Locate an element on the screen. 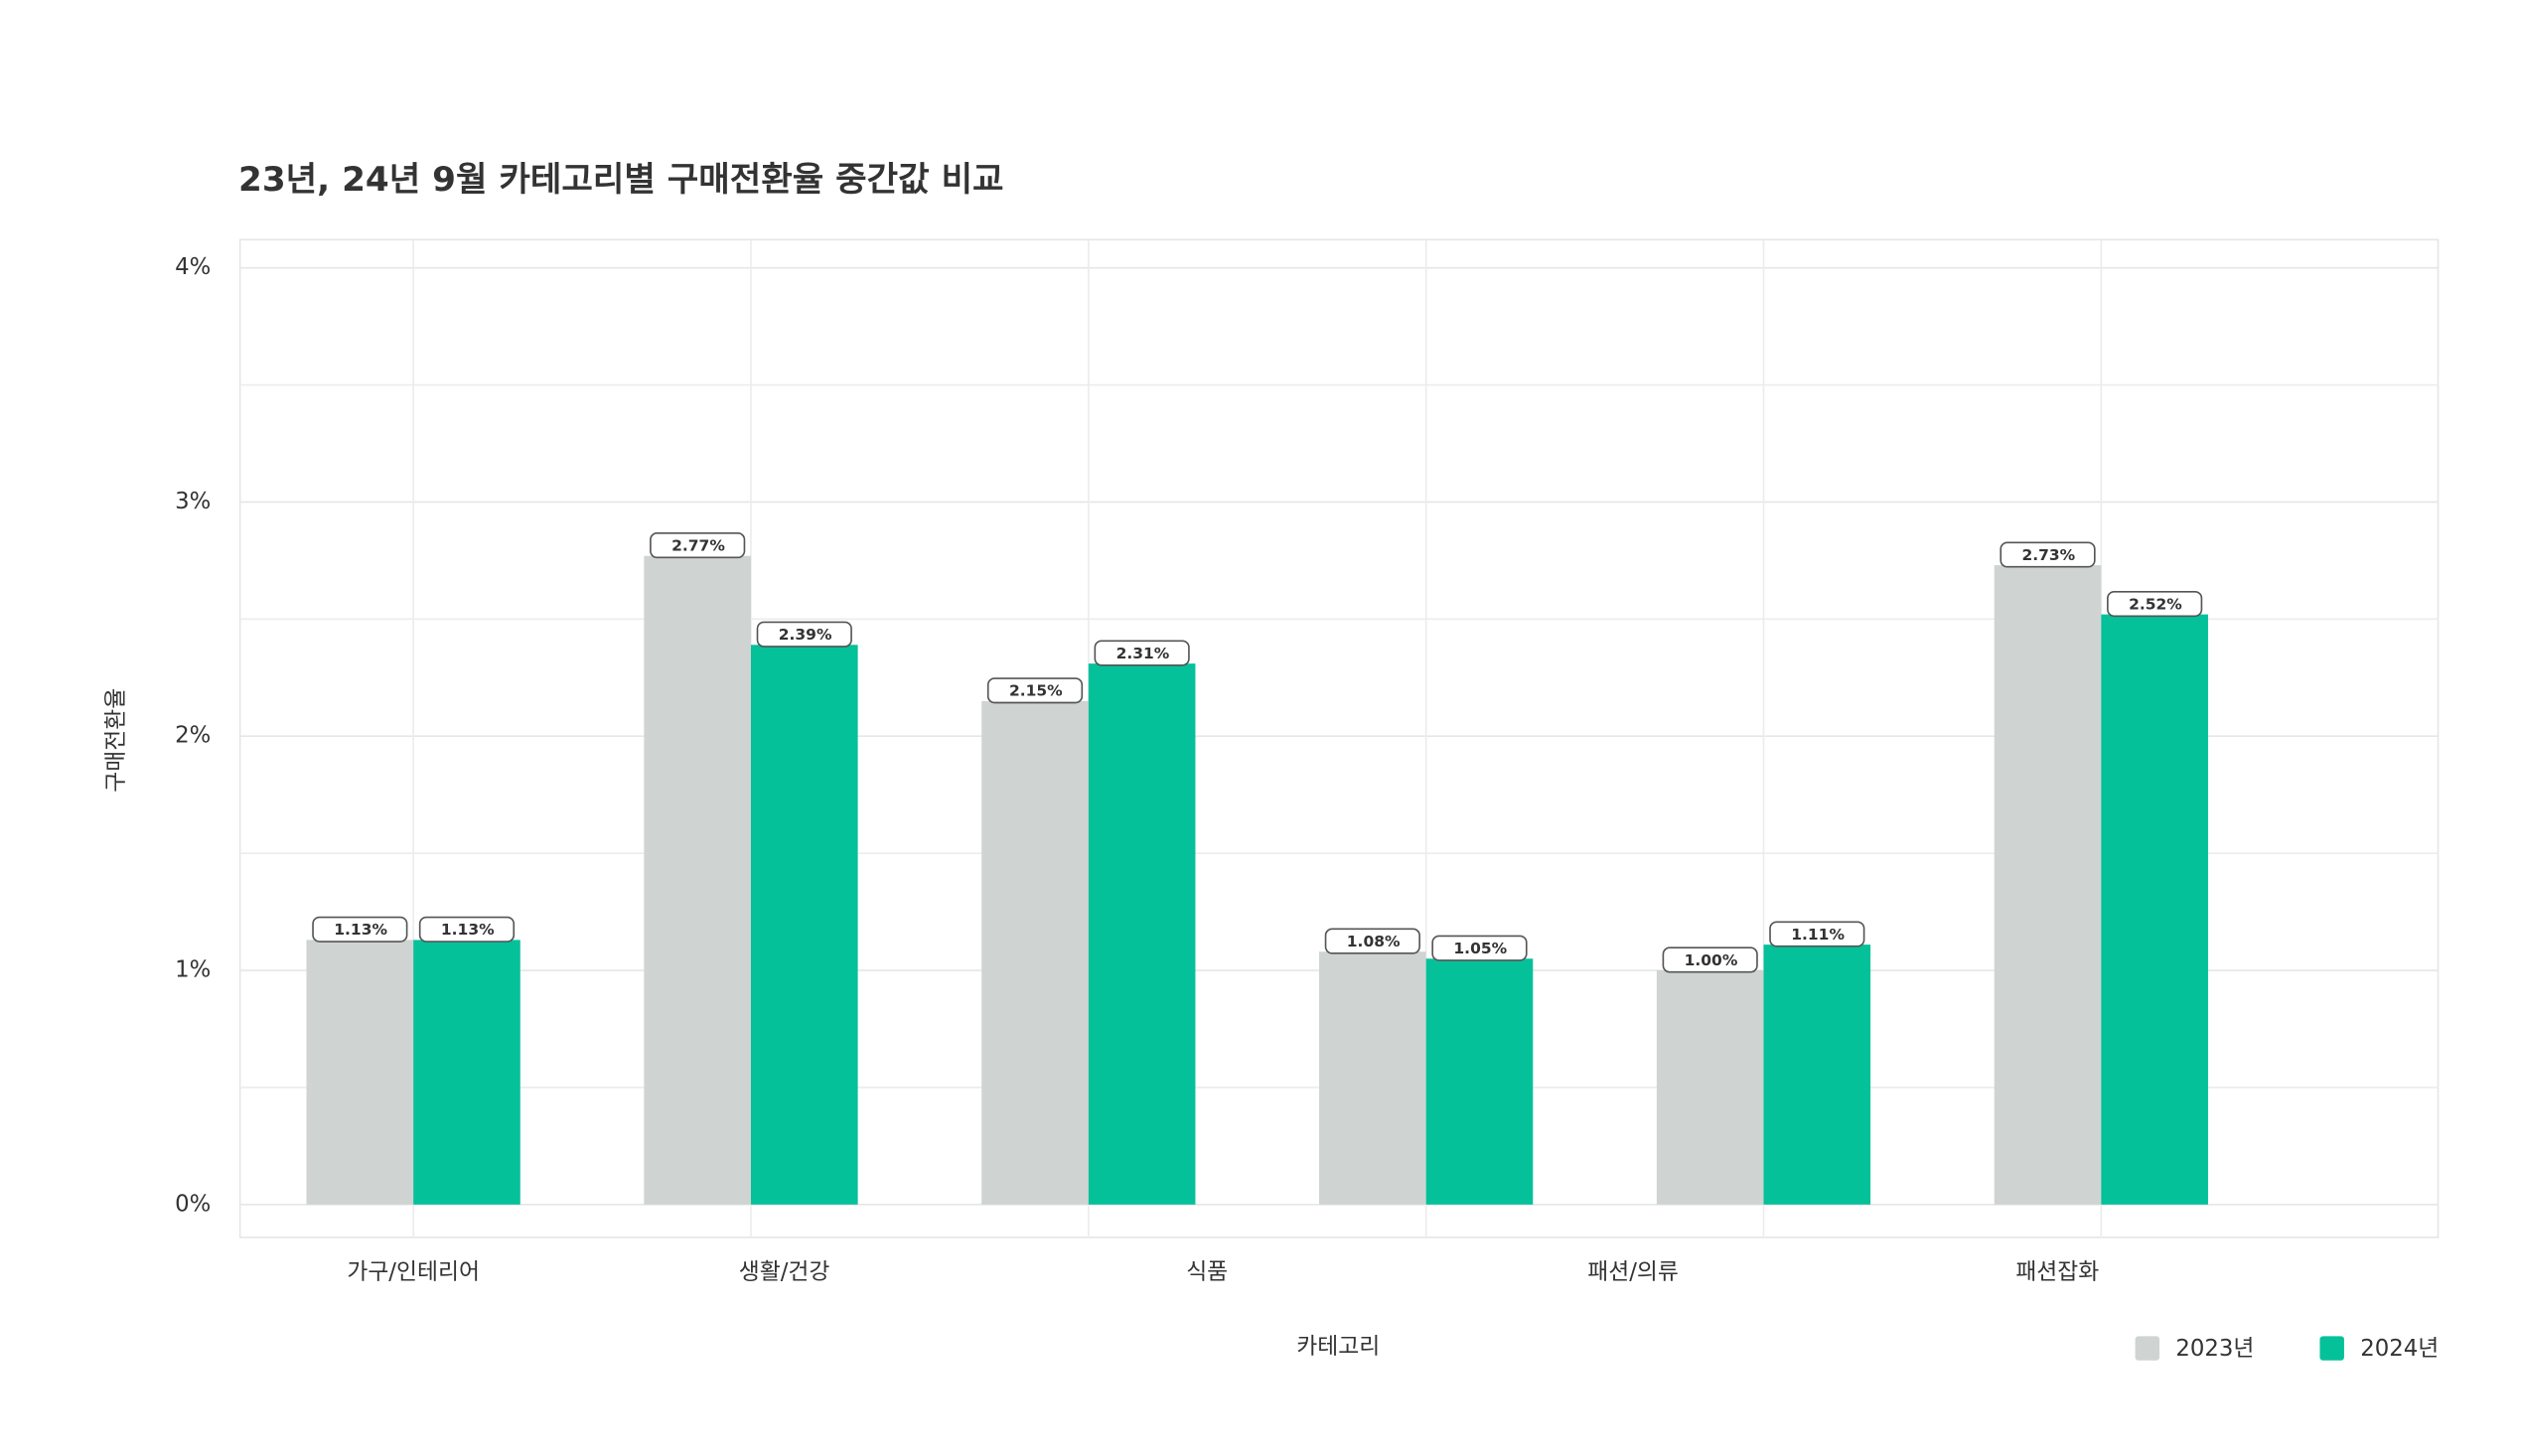 The width and height of the screenshot is (2521, 1456). x-tick-label: 생활/건강 is located at coordinates (784, 1272).